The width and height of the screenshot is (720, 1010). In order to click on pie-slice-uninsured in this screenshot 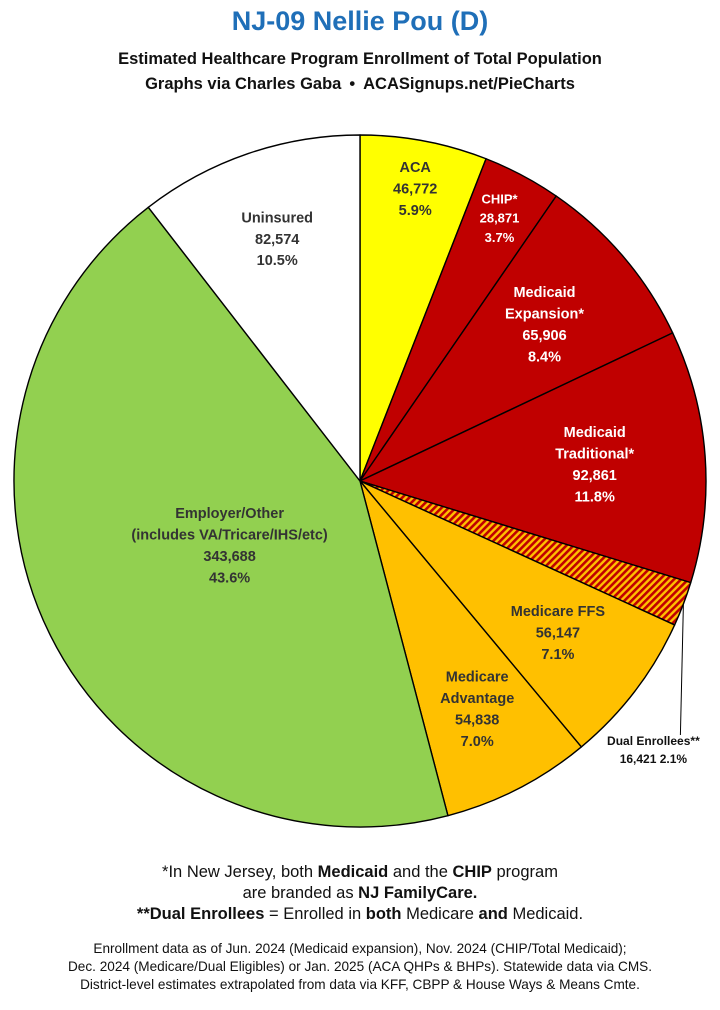, I will do `click(254, 308)`.